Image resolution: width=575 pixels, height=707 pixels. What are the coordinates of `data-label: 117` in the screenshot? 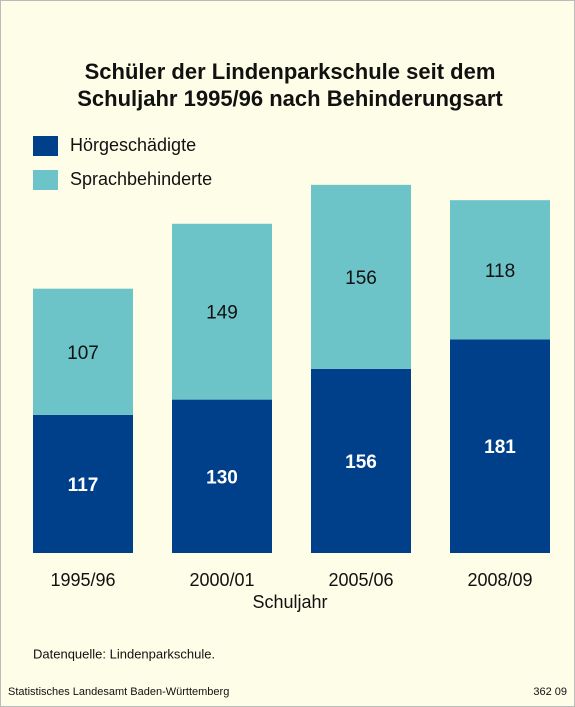 It's located at (83, 485).